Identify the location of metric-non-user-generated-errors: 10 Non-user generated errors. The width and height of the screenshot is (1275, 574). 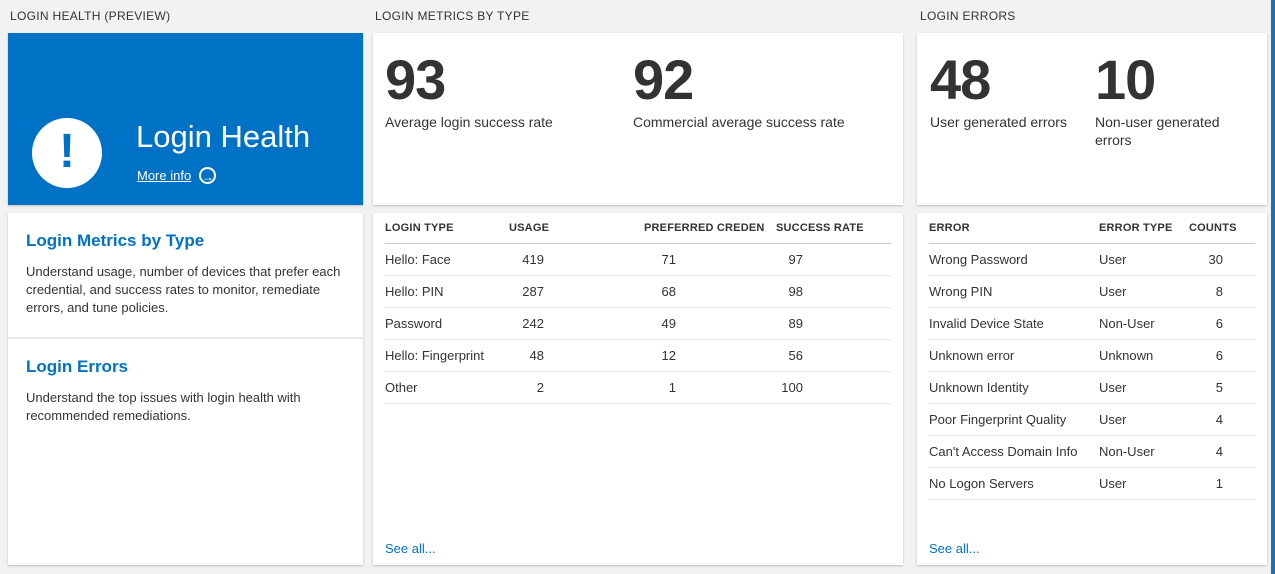
(1165, 99).